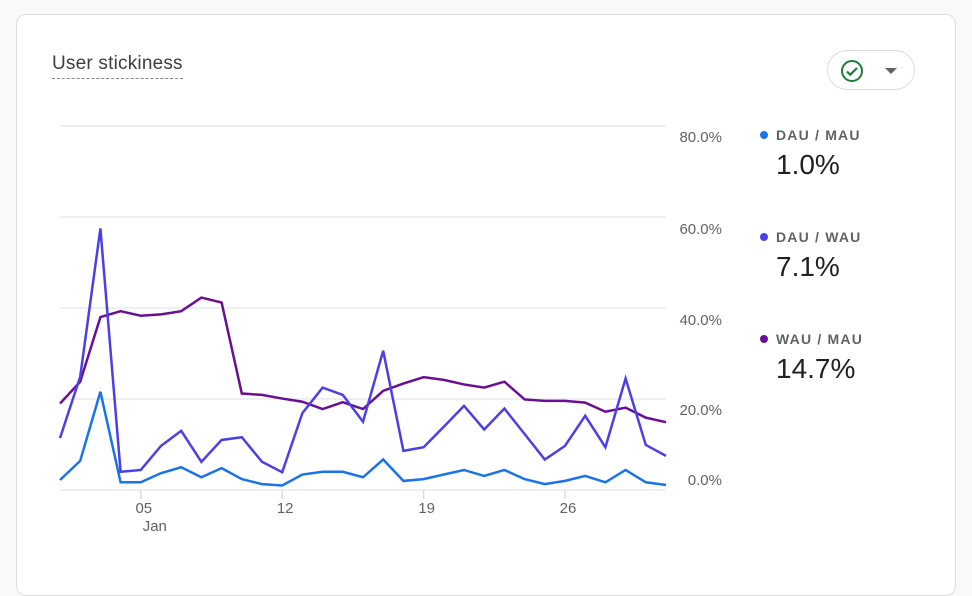 Image resolution: width=972 pixels, height=596 pixels. I want to click on series-line-dau-mau, so click(363, 439).